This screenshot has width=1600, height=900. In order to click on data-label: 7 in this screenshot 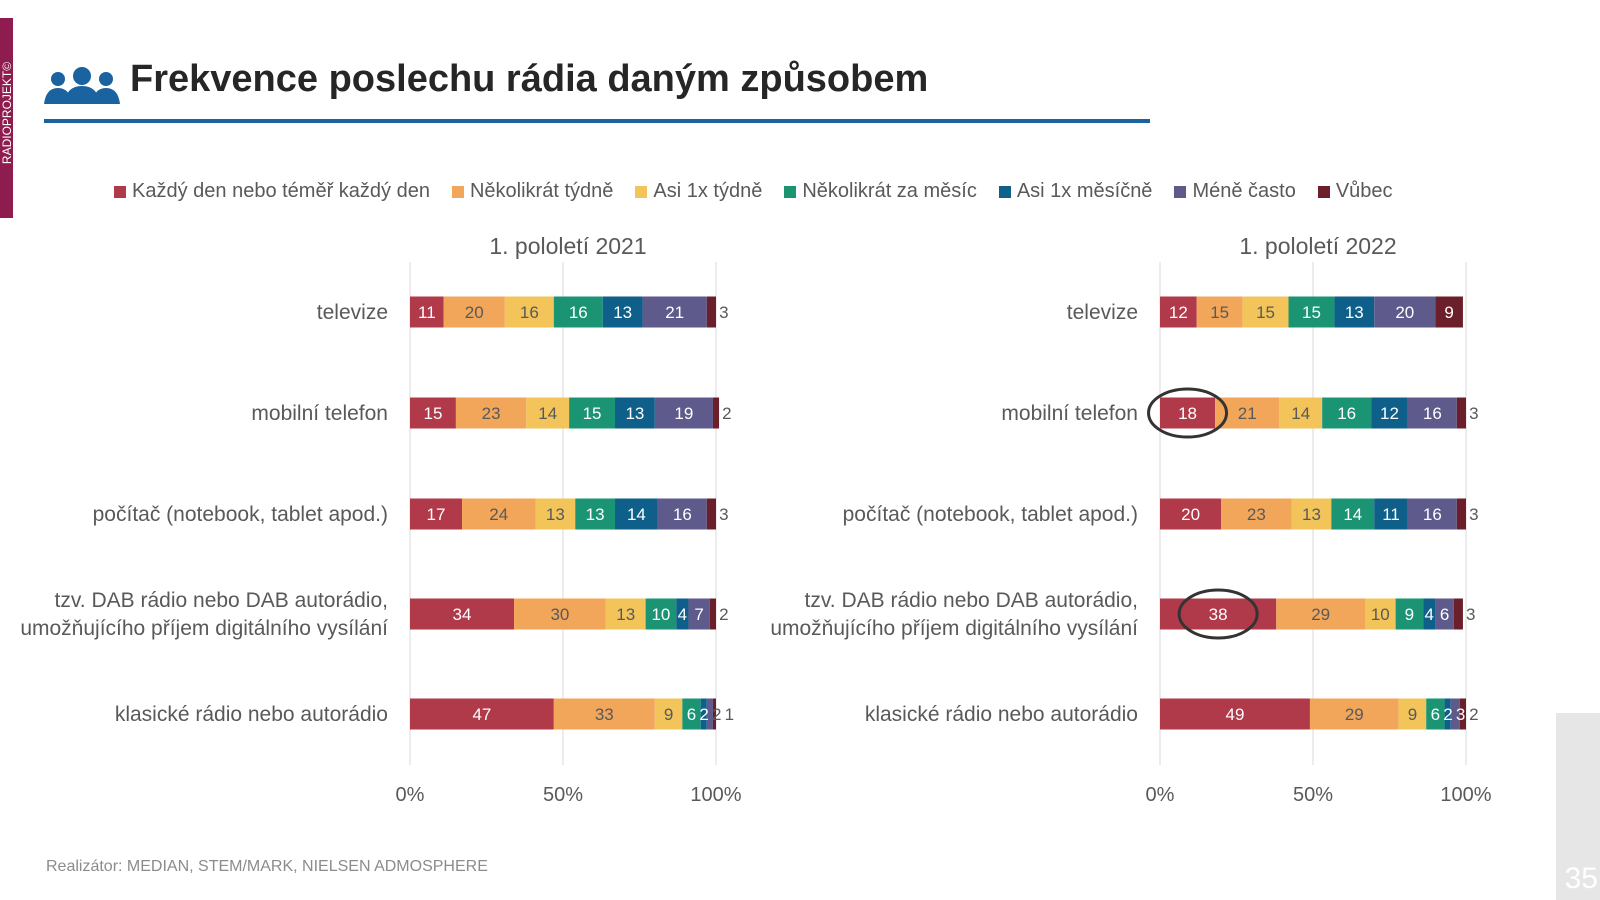, I will do `click(698, 614)`.